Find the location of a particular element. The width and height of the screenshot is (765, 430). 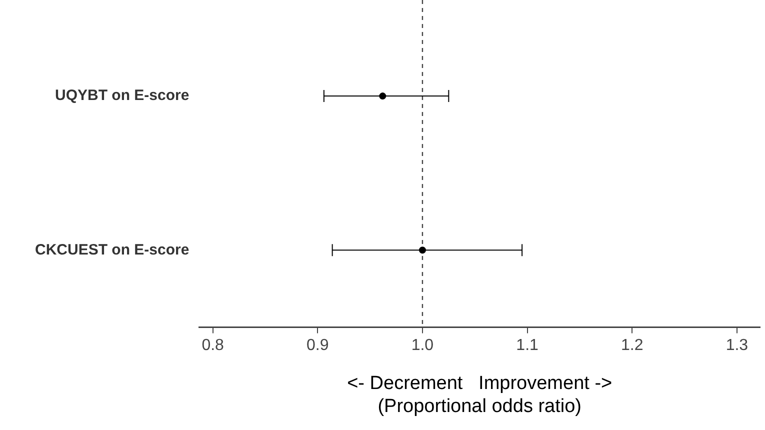

x-tick-label: 0.8 is located at coordinates (213, 345).